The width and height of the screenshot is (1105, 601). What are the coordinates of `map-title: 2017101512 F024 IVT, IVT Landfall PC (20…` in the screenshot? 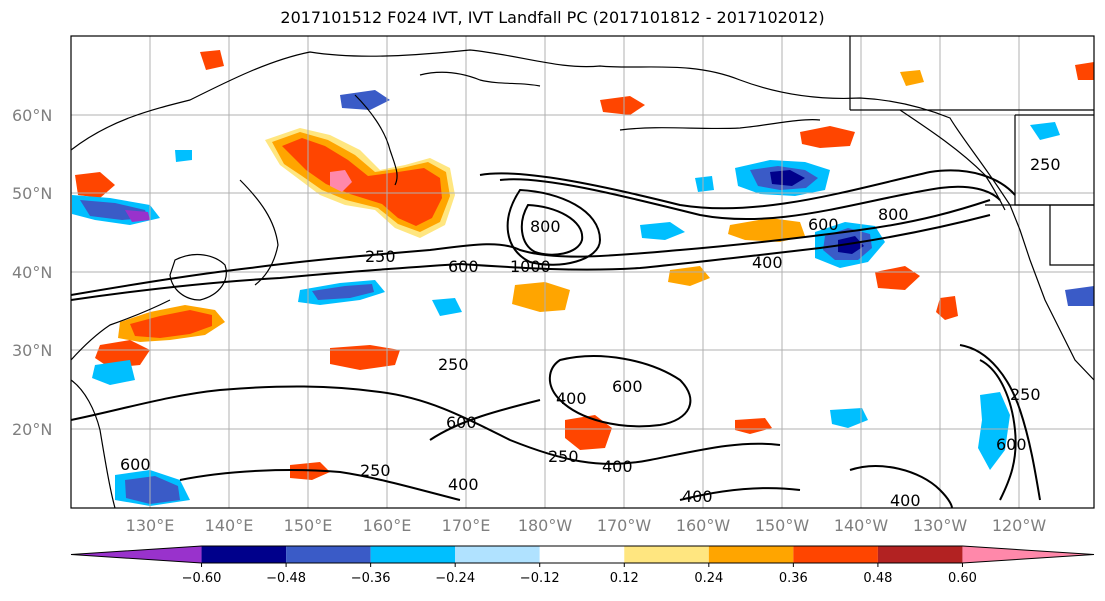 It's located at (552, 17).